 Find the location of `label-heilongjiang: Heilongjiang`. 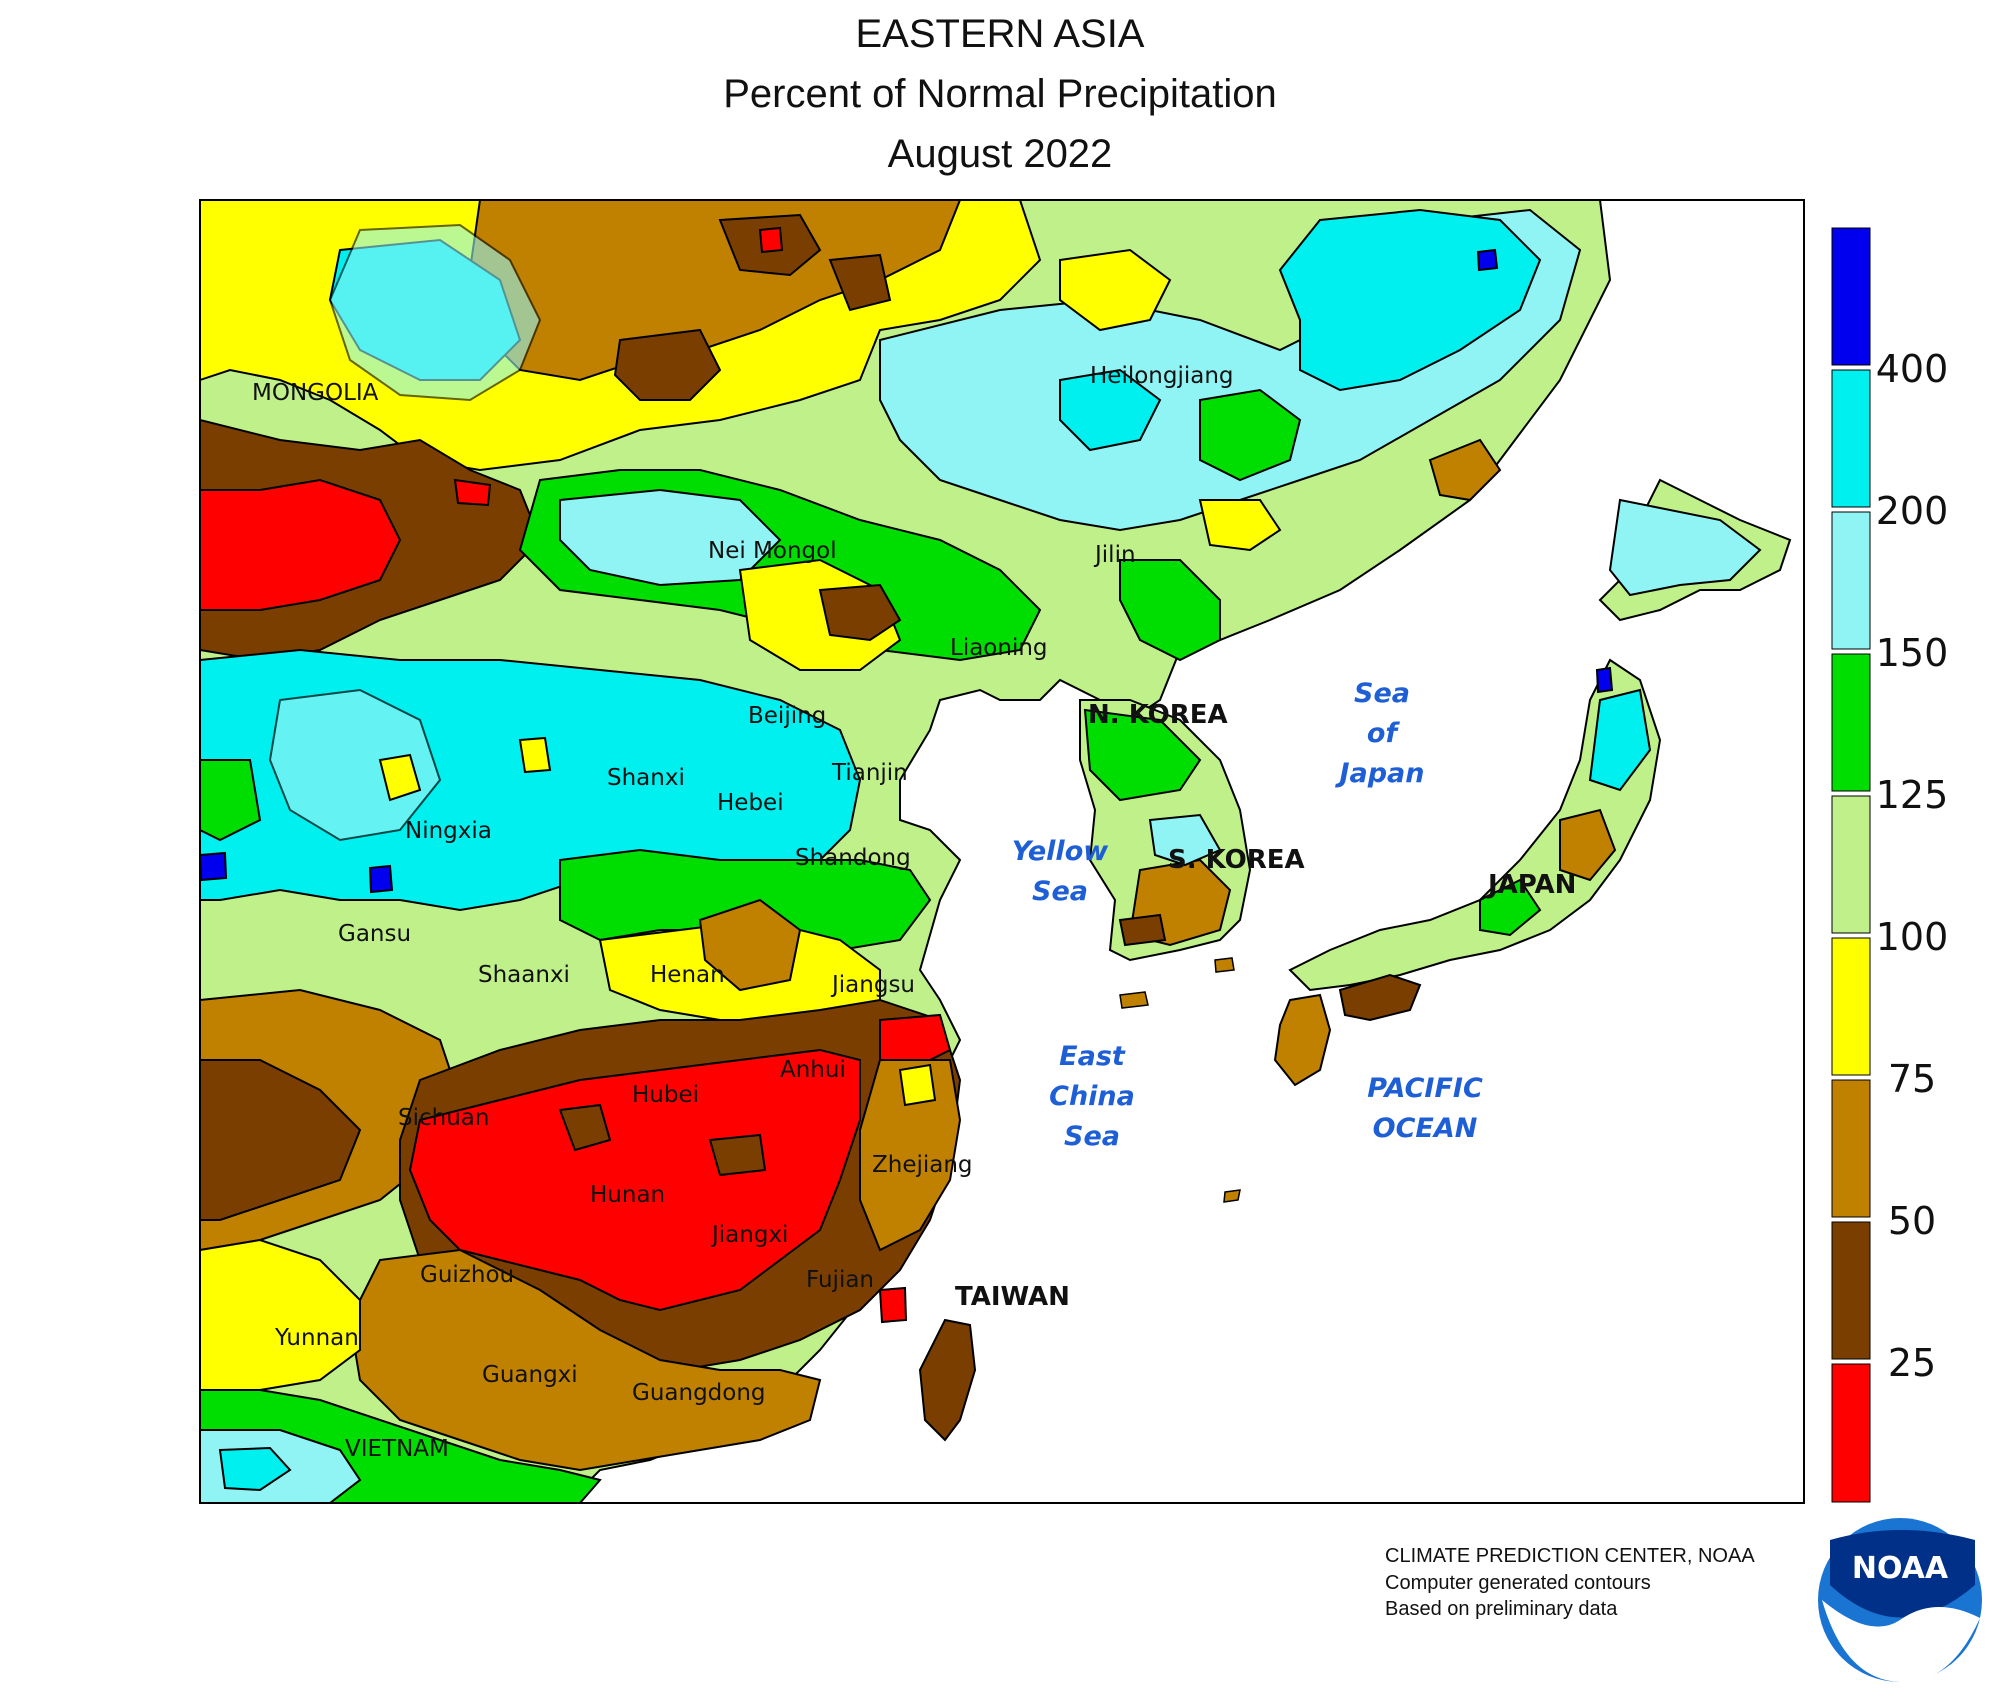

label-heilongjiang: Heilongjiang is located at coordinates (1162, 376).